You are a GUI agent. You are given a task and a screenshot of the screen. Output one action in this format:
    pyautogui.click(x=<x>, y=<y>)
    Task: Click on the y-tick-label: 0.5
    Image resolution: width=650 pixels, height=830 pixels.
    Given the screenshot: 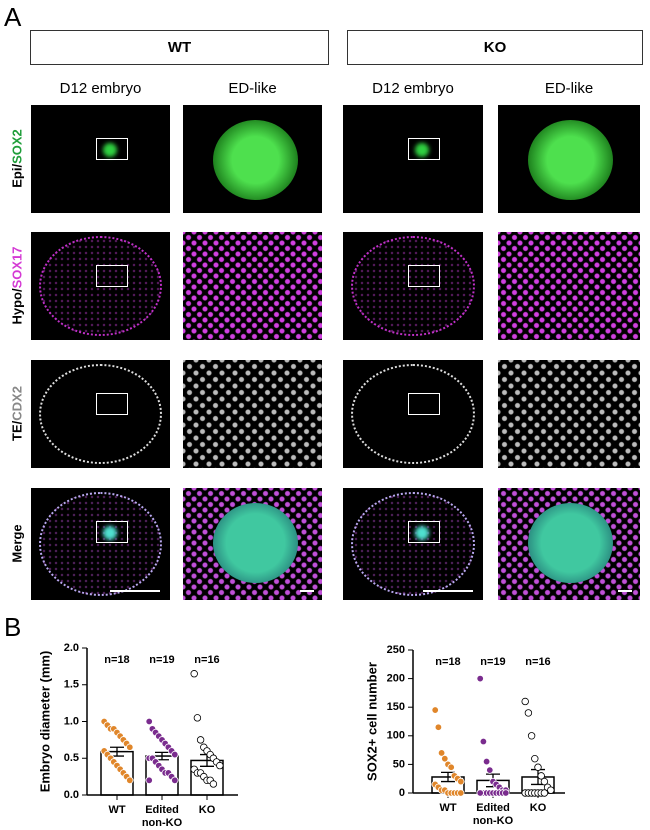 What is the action you would take?
    pyautogui.click(x=71, y=758)
    